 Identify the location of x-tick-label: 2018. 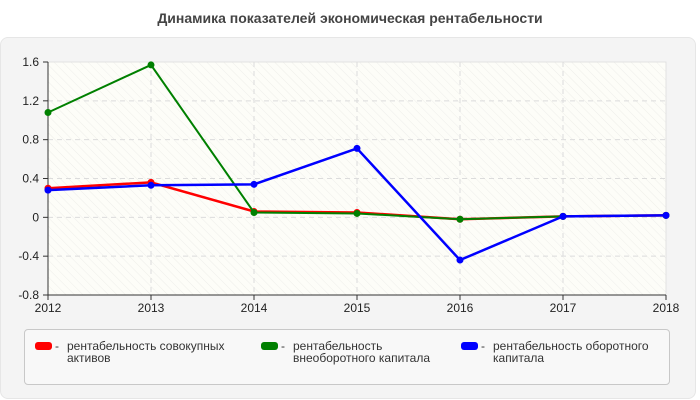
(666, 308).